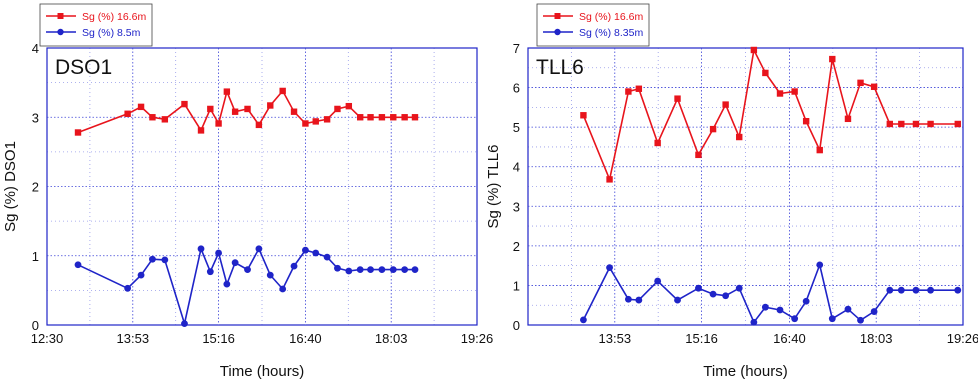 This screenshot has width=978, height=381. I want to click on legend: Sg (%) 16.6m Sg (%) 8.5m, so click(96, 25).